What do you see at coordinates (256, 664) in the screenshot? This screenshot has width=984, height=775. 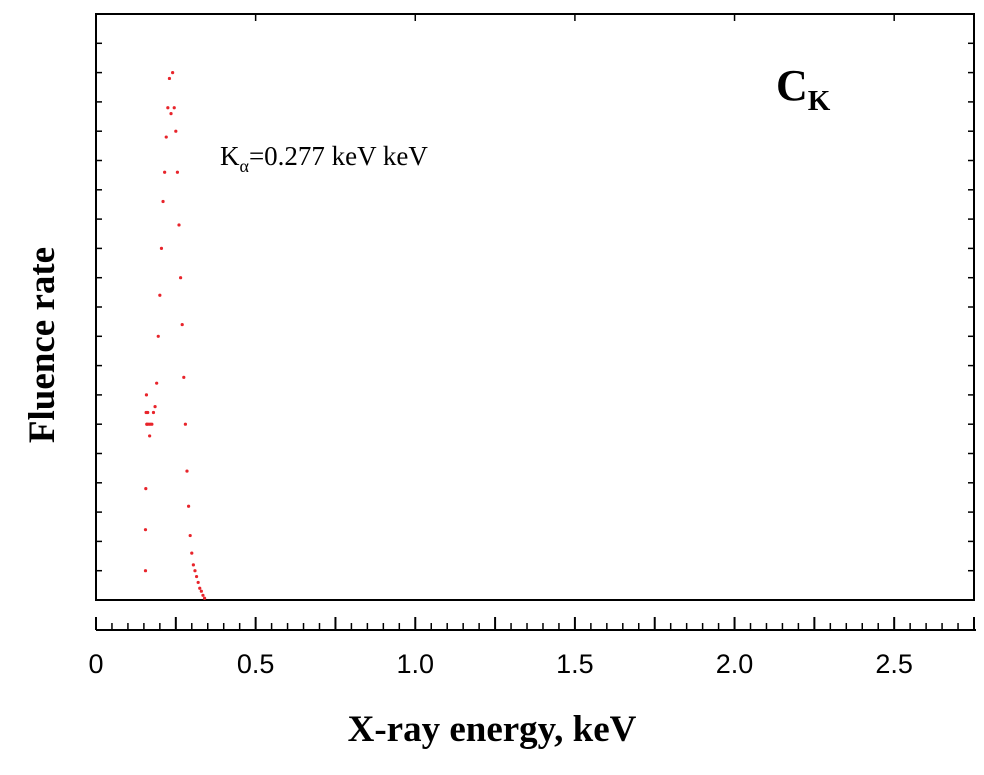 I see `x-tick-label: 0.5` at bounding box center [256, 664].